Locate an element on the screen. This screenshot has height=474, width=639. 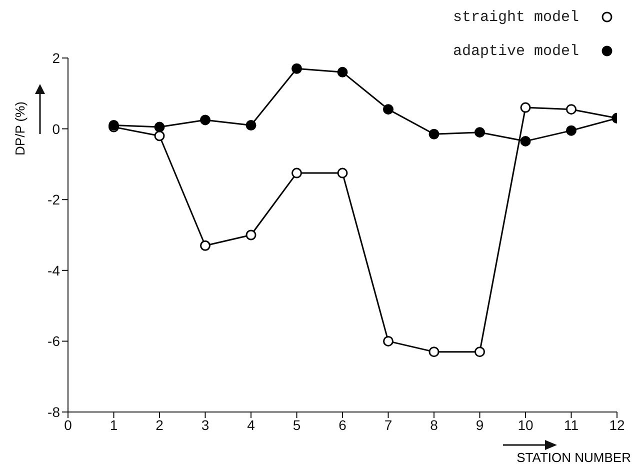
x-tick-label: 11 is located at coordinates (571, 424).